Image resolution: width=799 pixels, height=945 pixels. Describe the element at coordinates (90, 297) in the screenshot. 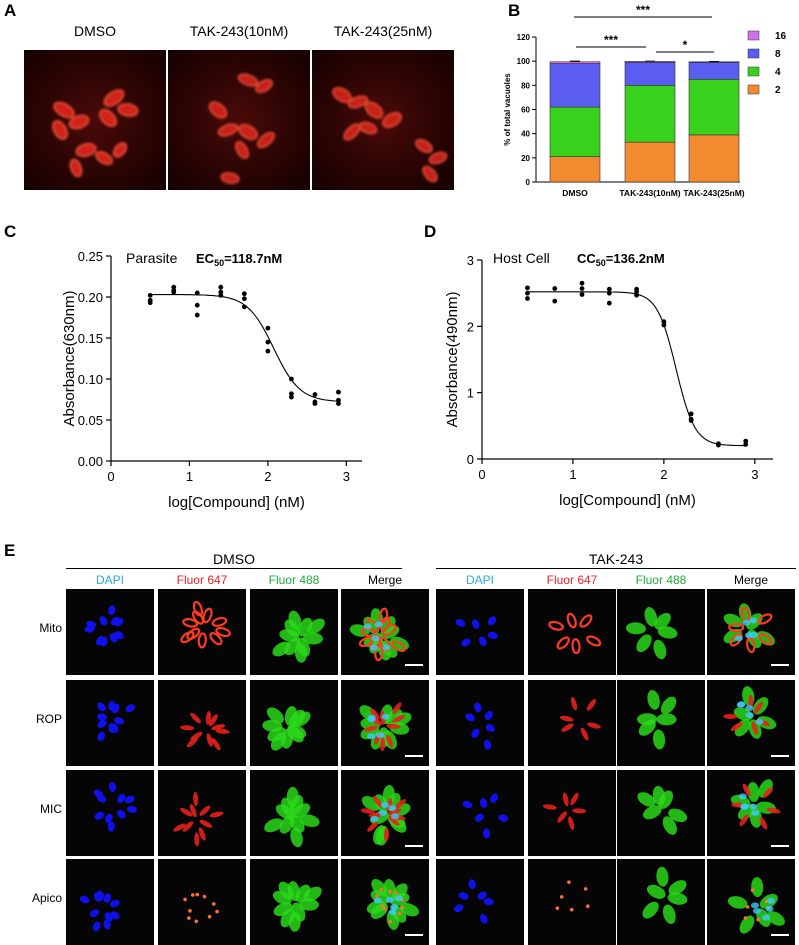

I see `ytick-label: 0.20` at that location.